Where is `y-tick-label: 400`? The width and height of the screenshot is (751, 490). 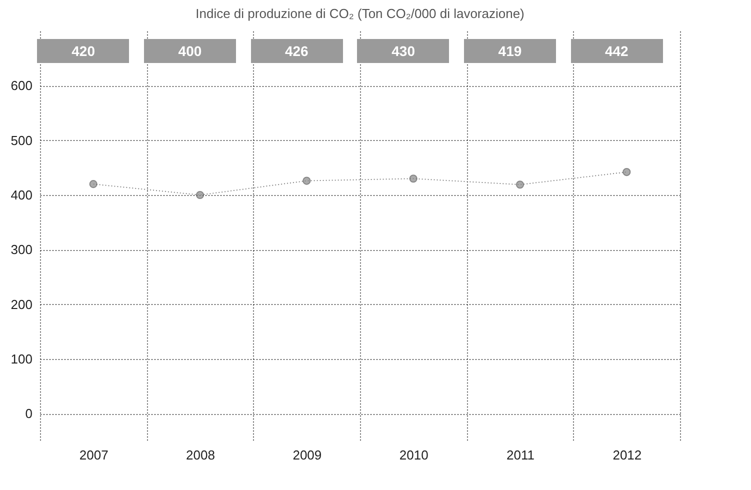
y-tick-label: 400 is located at coordinates (21, 195).